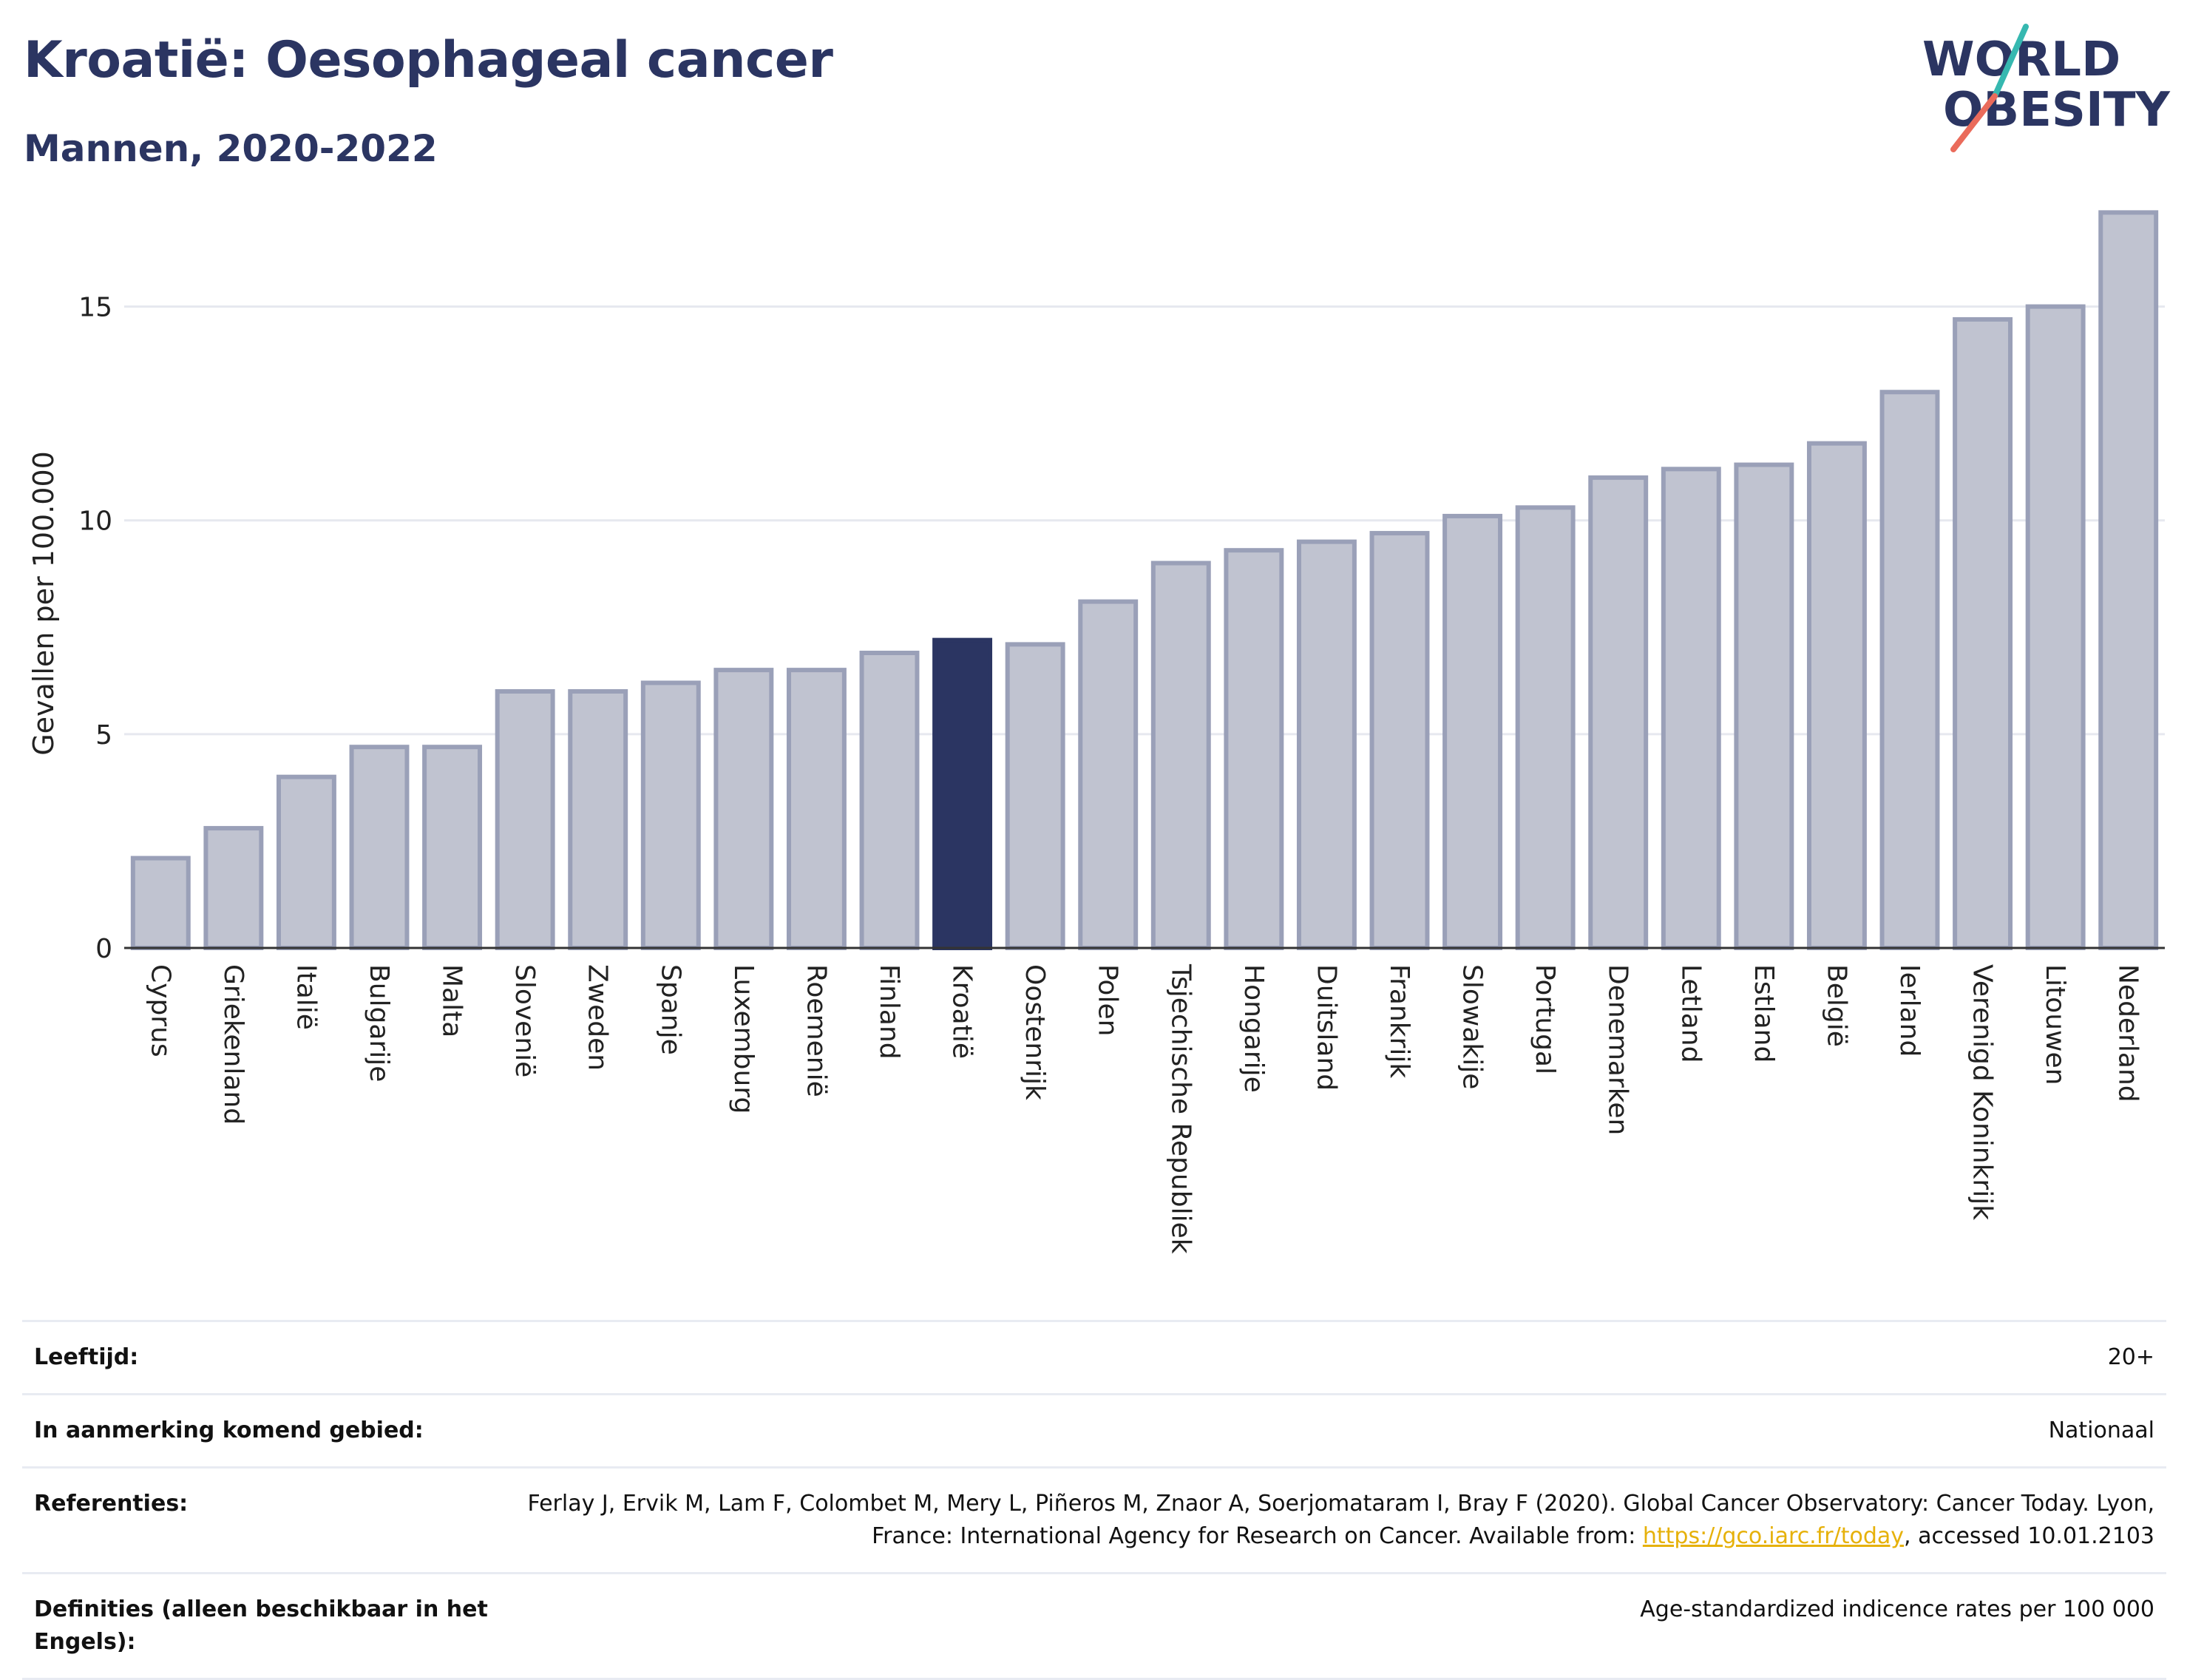 This screenshot has height=1680, width=2187. What do you see at coordinates (1094, 1429) in the screenshot?
I see `info-row-area: In aanmerking komend gebied: Nationaal` at bounding box center [1094, 1429].